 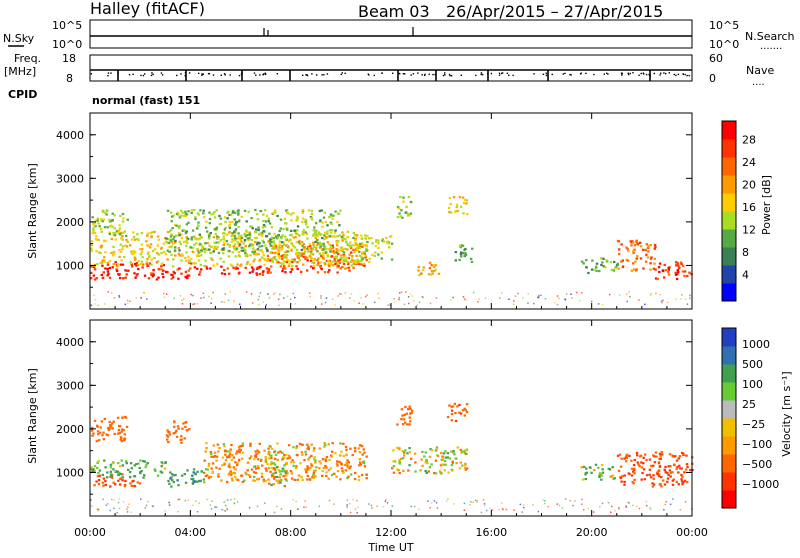 I want to click on x-tick-label: 00:00, so click(x=90, y=532).